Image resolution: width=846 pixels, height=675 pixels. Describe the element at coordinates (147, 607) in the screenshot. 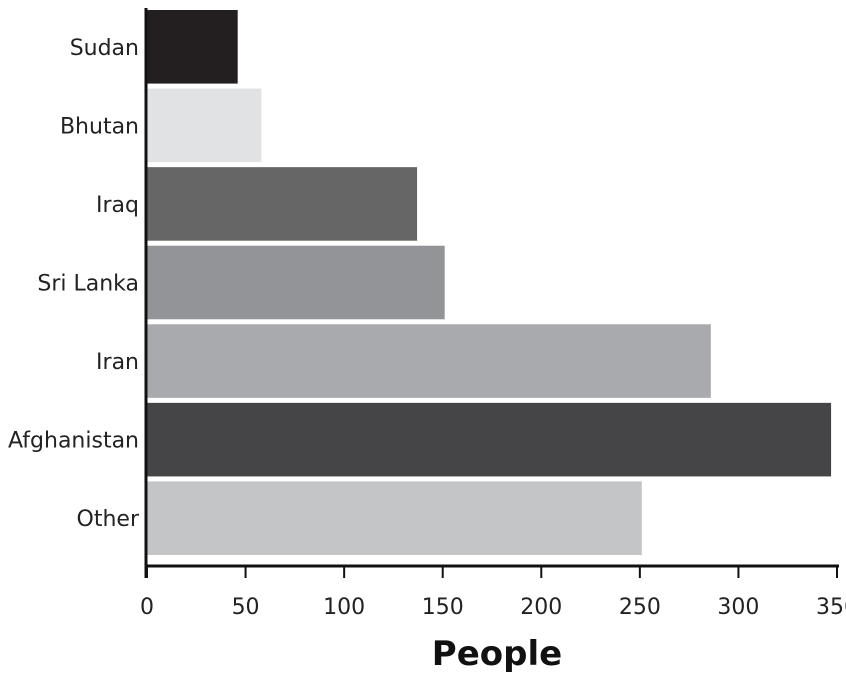

I see `x-tick-label-0: 0` at that location.